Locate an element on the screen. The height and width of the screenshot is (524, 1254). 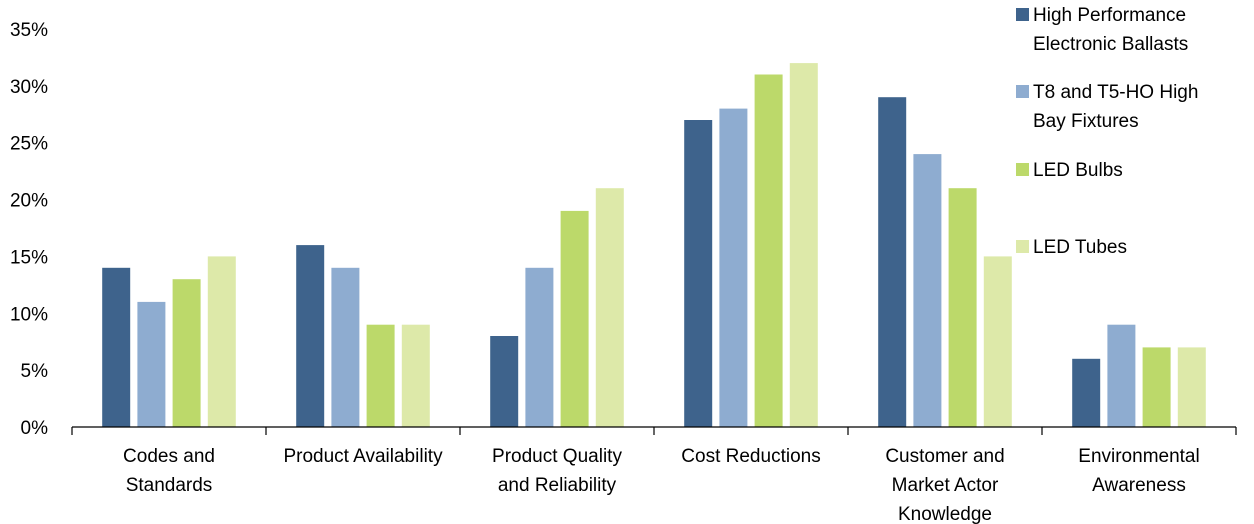
y-tick-label: 30% is located at coordinates (29, 87).